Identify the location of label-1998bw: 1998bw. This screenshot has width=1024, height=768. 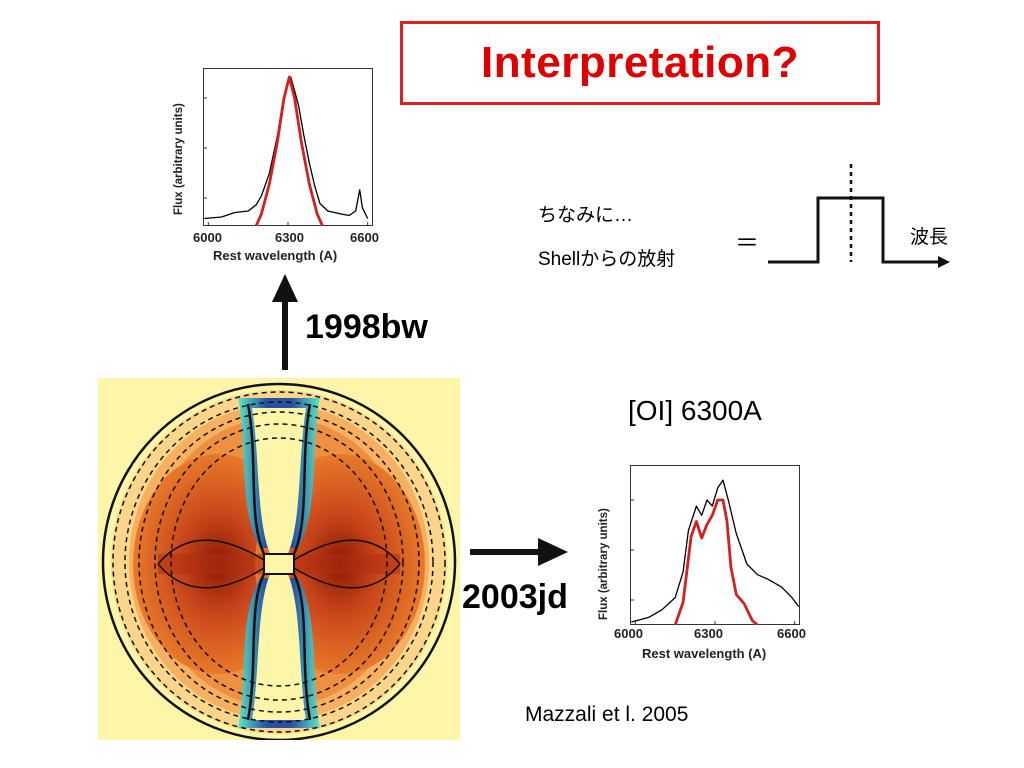
(366, 327).